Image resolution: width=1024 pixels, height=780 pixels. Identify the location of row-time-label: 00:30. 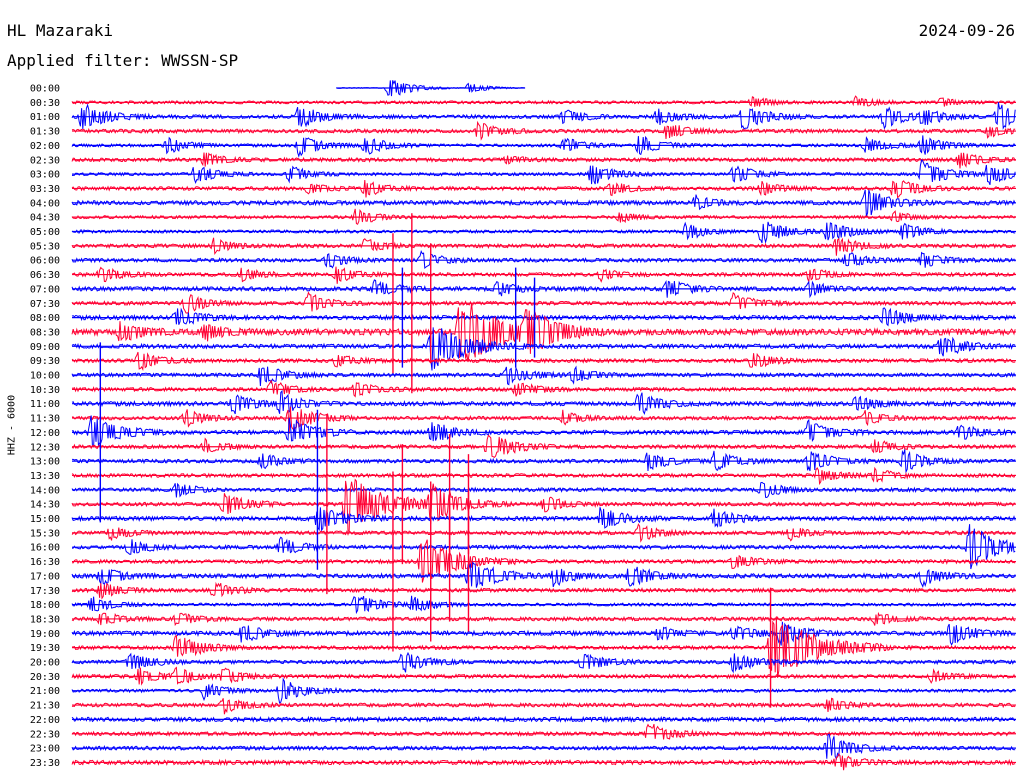
(45, 103).